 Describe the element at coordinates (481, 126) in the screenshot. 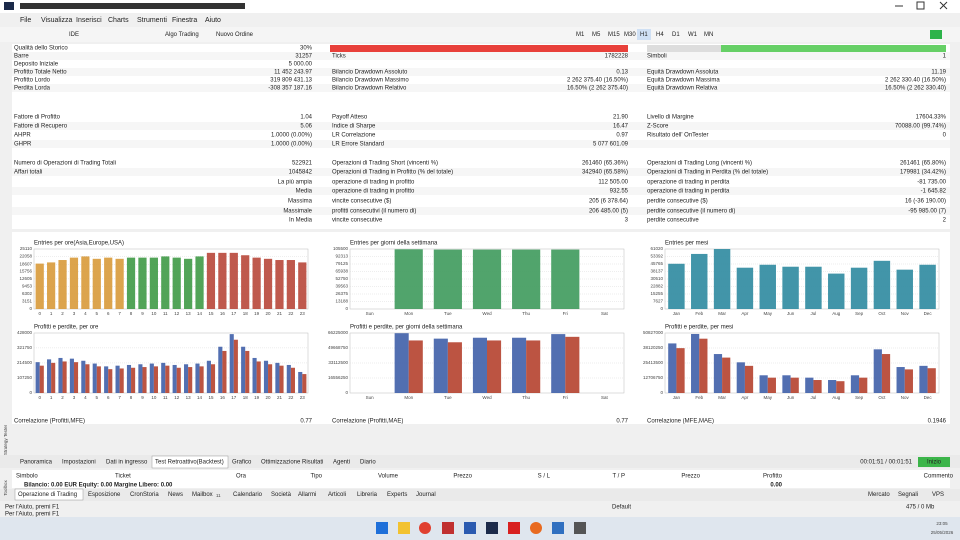

I see `row-stripe` at that location.